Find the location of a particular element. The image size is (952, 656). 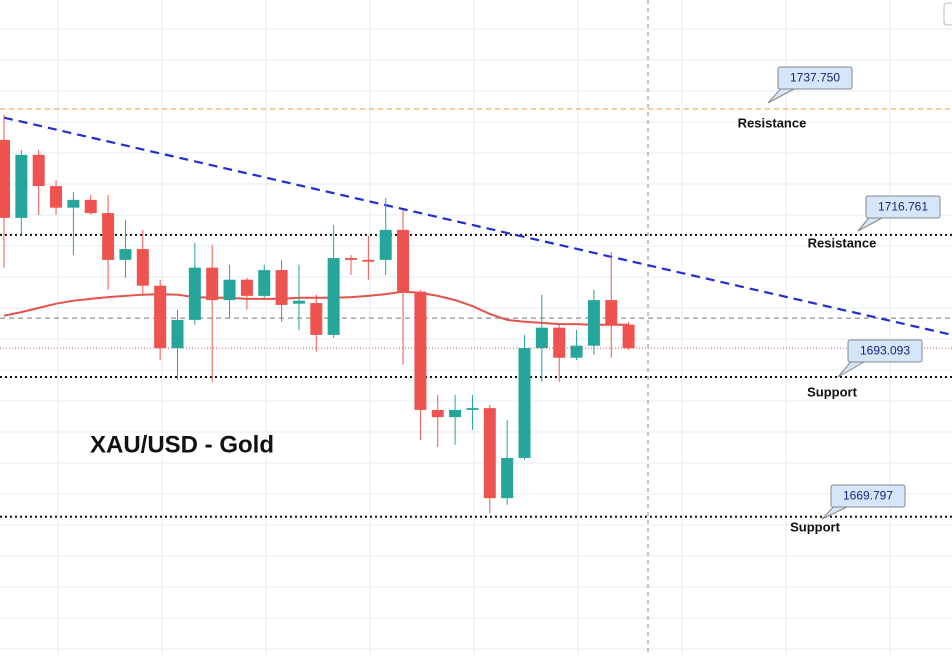

chart-title: XAU/USD - Gold is located at coordinates (182, 444).